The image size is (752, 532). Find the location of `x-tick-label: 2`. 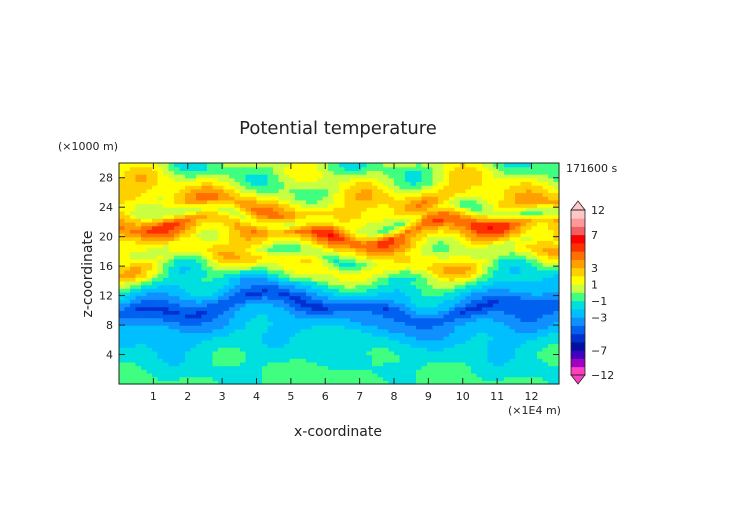

x-tick-label: 2 is located at coordinates (187, 396).